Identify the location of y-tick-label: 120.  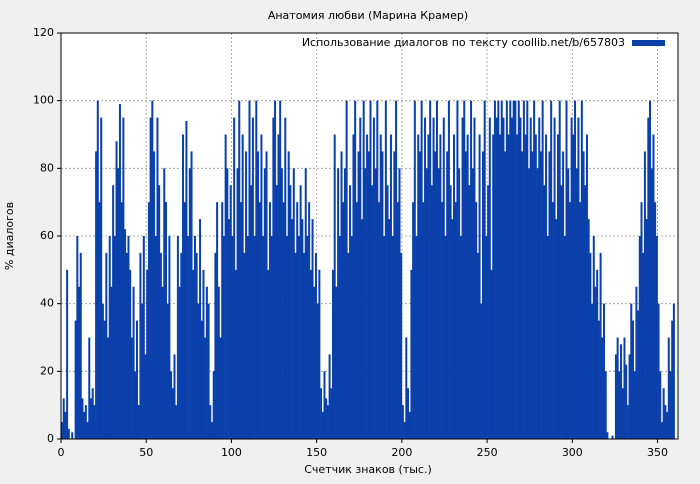
(43, 32).